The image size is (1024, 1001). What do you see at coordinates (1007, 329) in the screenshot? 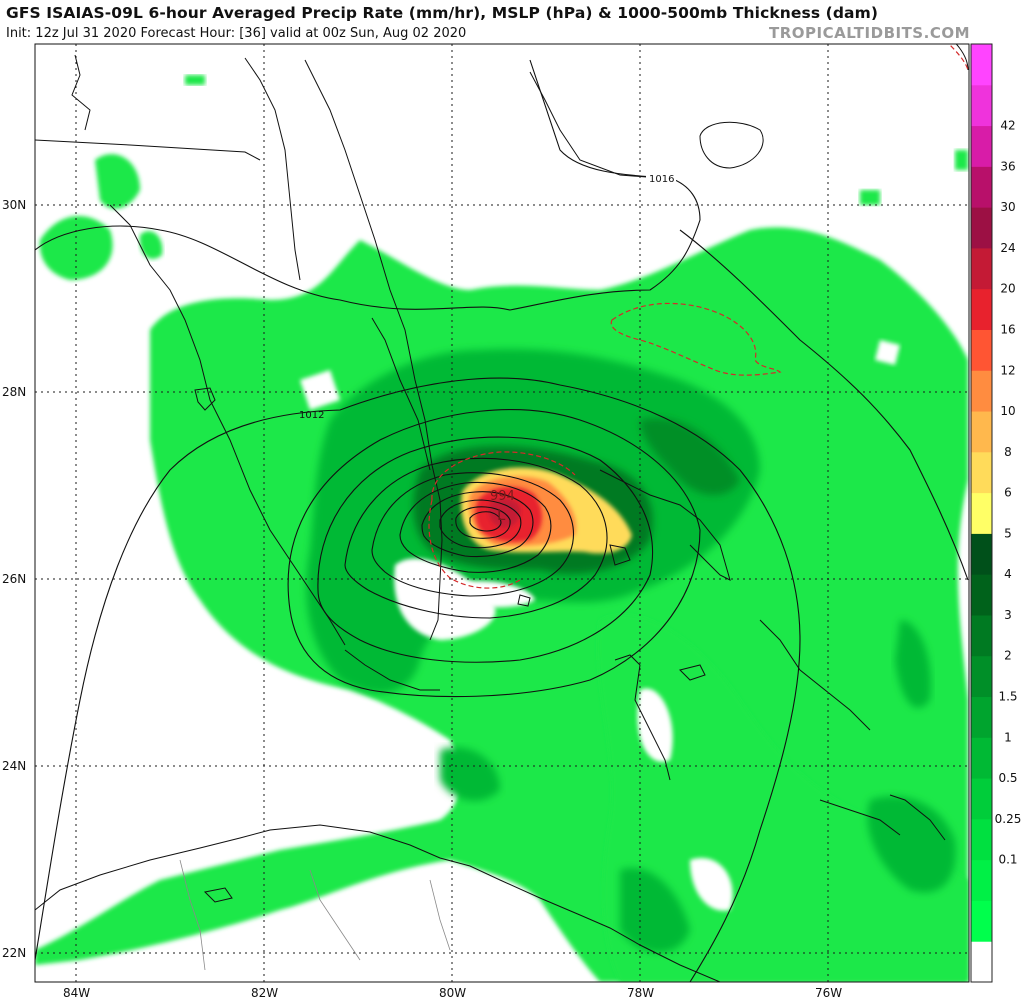
I see `colorbar-tick-label: 16` at bounding box center [1007, 329].